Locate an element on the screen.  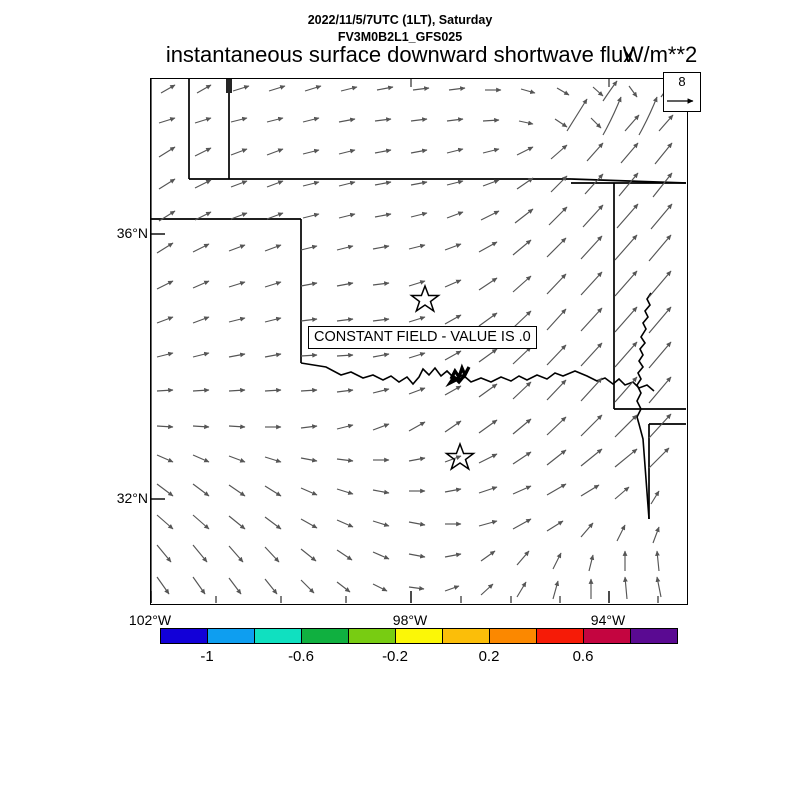
station-markers is located at coordinates (442, 377).